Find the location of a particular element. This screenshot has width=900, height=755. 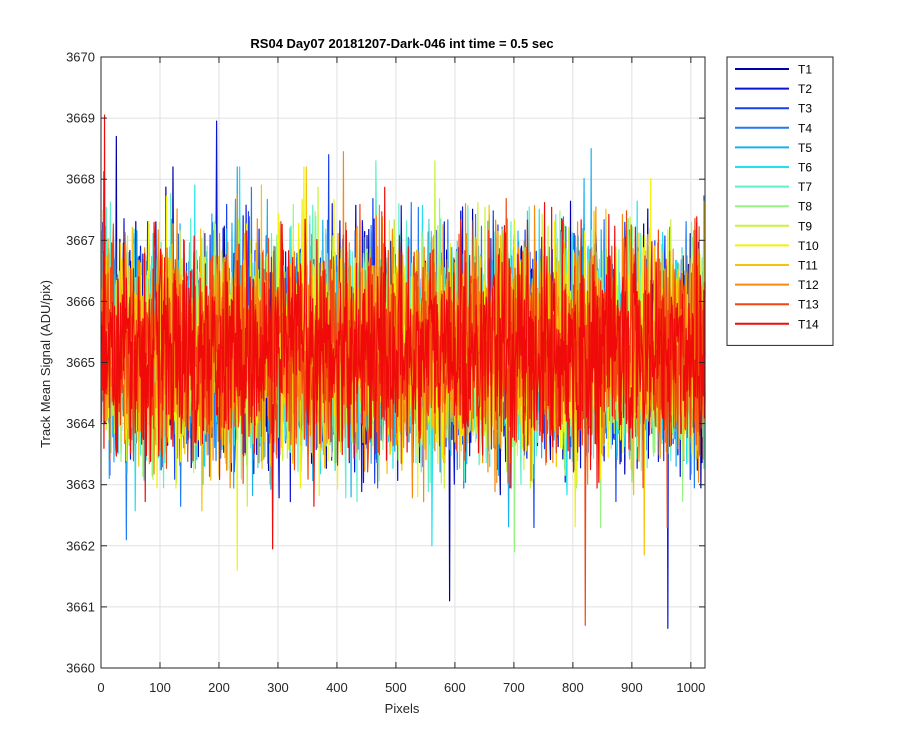

x-tick-label: 200 is located at coordinates (219, 687).